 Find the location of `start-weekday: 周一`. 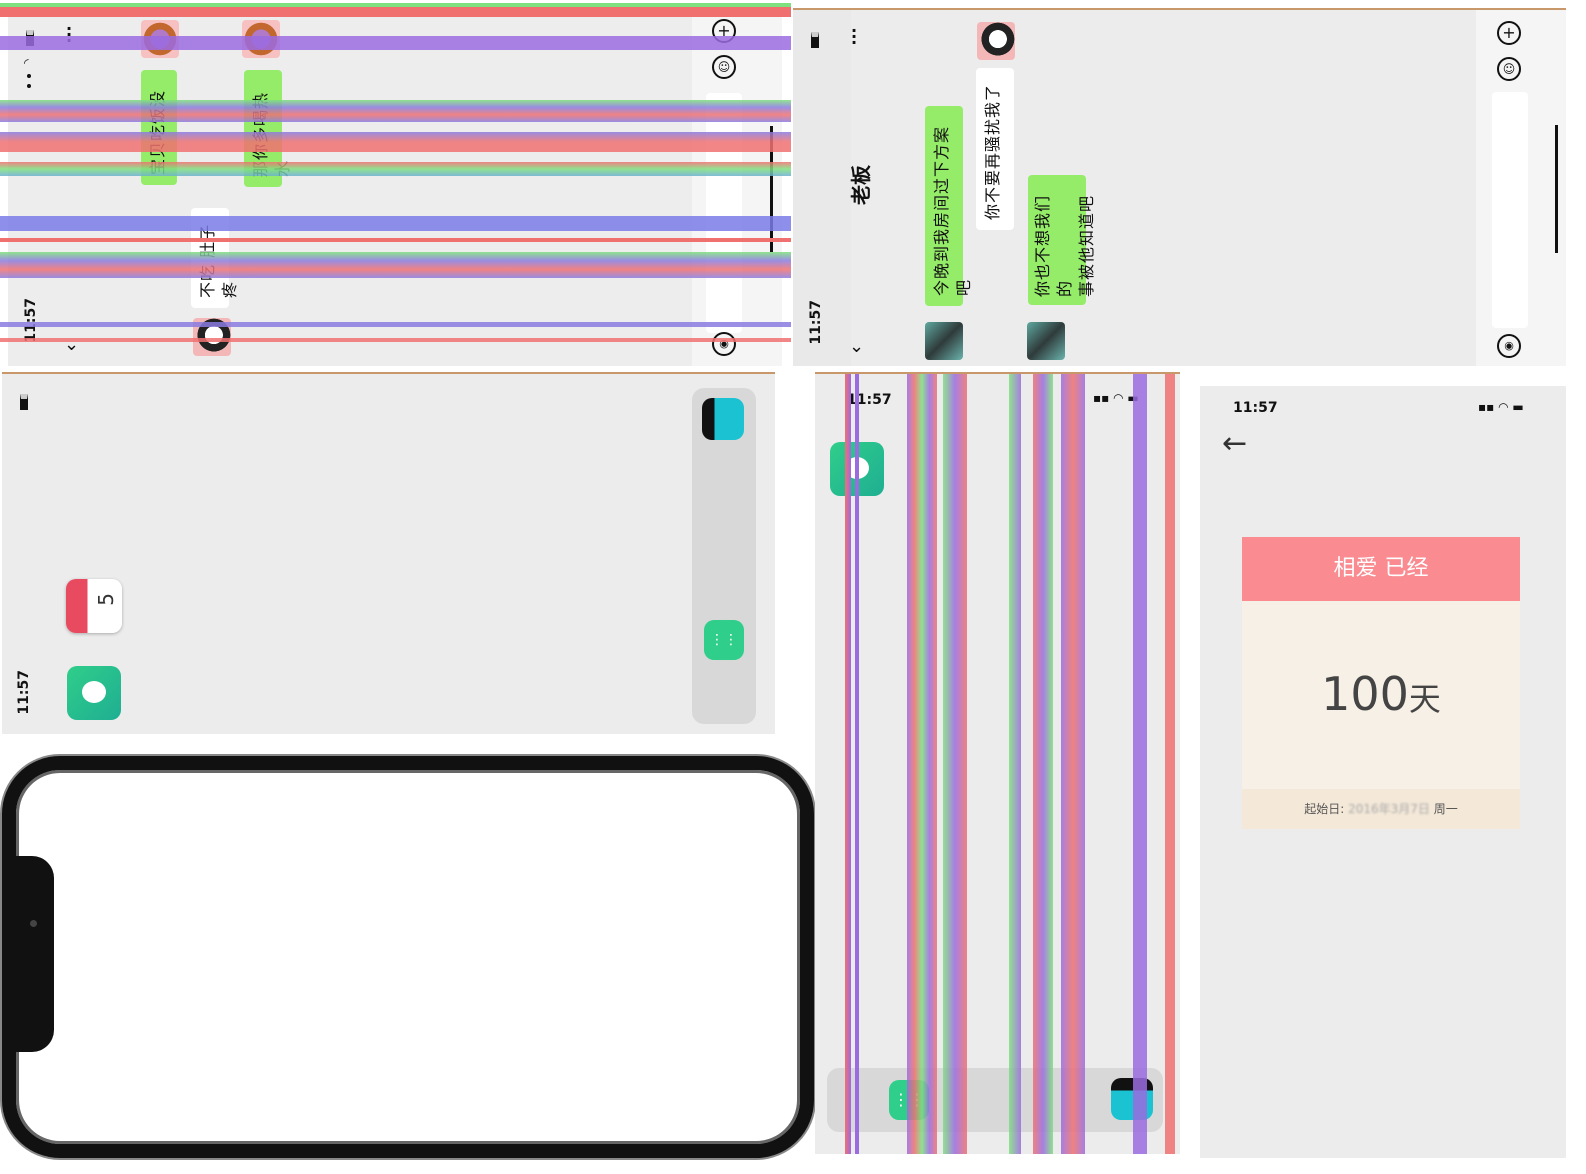

start-weekday: 周一 is located at coordinates (1445, 809).